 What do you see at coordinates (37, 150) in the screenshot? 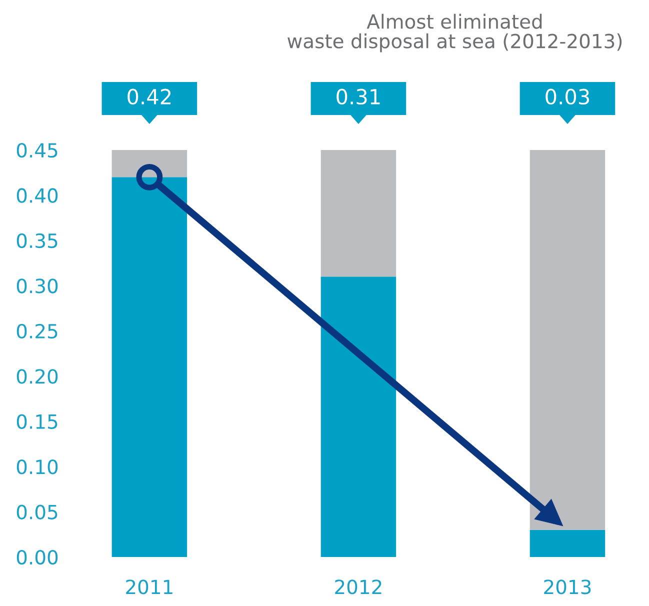
I see `y-tick-label: 0.45` at bounding box center [37, 150].